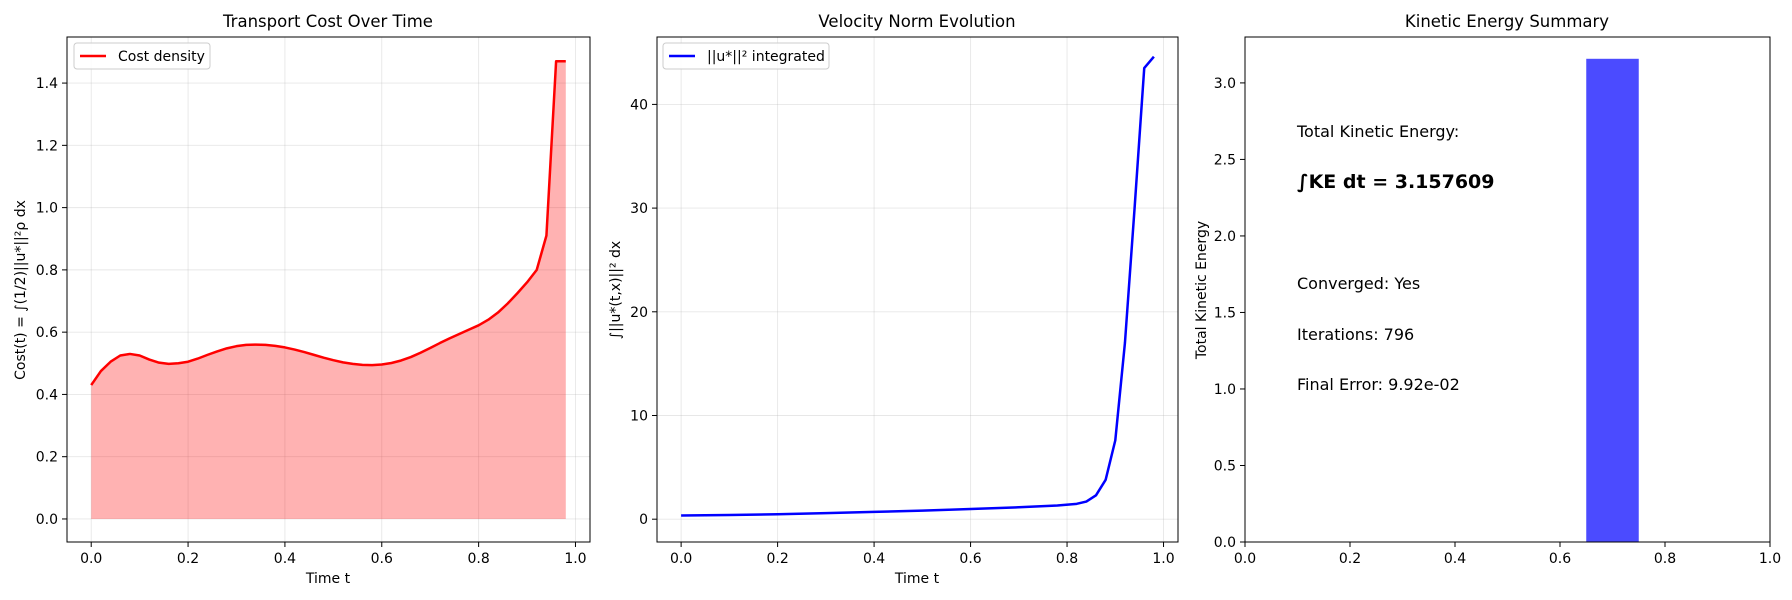 The width and height of the screenshot is (1792, 600). Describe the element at coordinates (47, 84) in the screenshot. I see `y-tick-label: 1.4` at that location.